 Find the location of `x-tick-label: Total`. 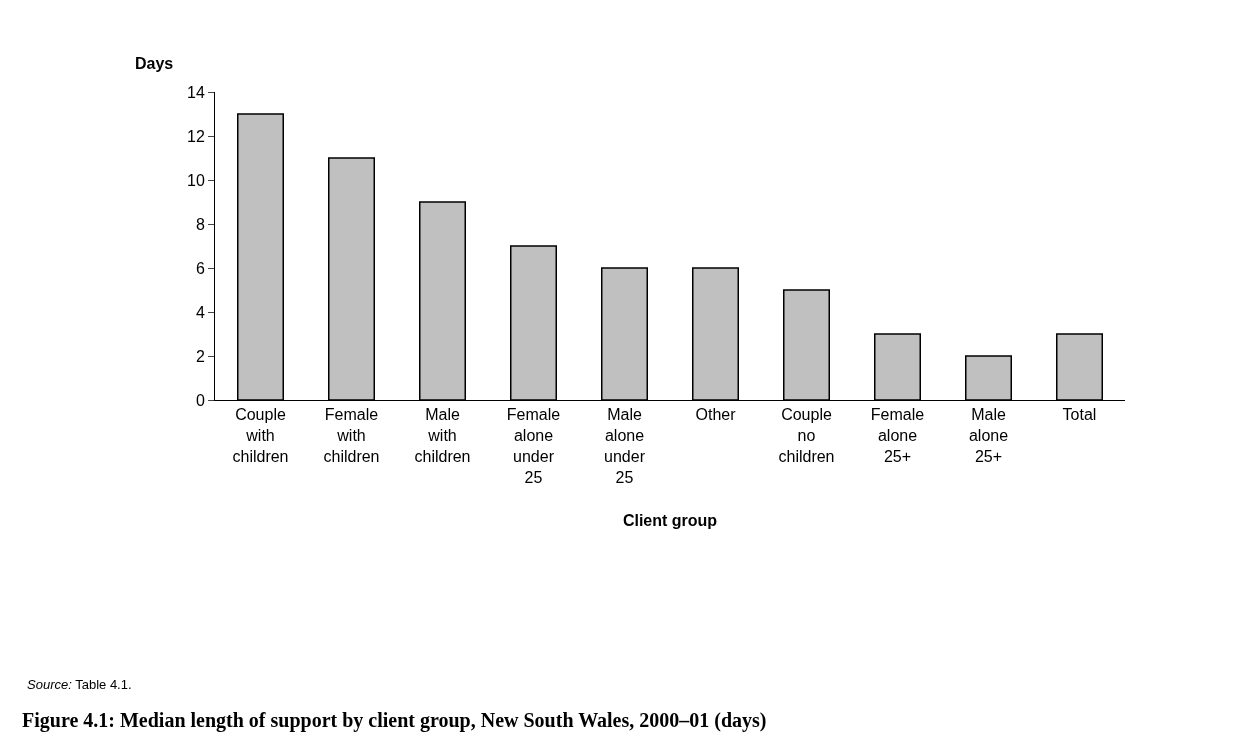

x-tick-label: Total is located at coordinates (1079, 415).